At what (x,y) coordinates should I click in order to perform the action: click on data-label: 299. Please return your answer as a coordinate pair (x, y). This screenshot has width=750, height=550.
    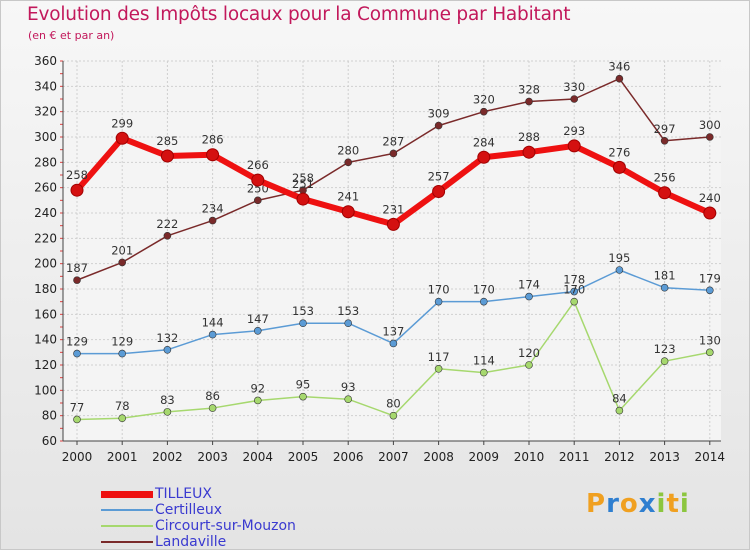
    Looking at the image, I should click on (122, 123).